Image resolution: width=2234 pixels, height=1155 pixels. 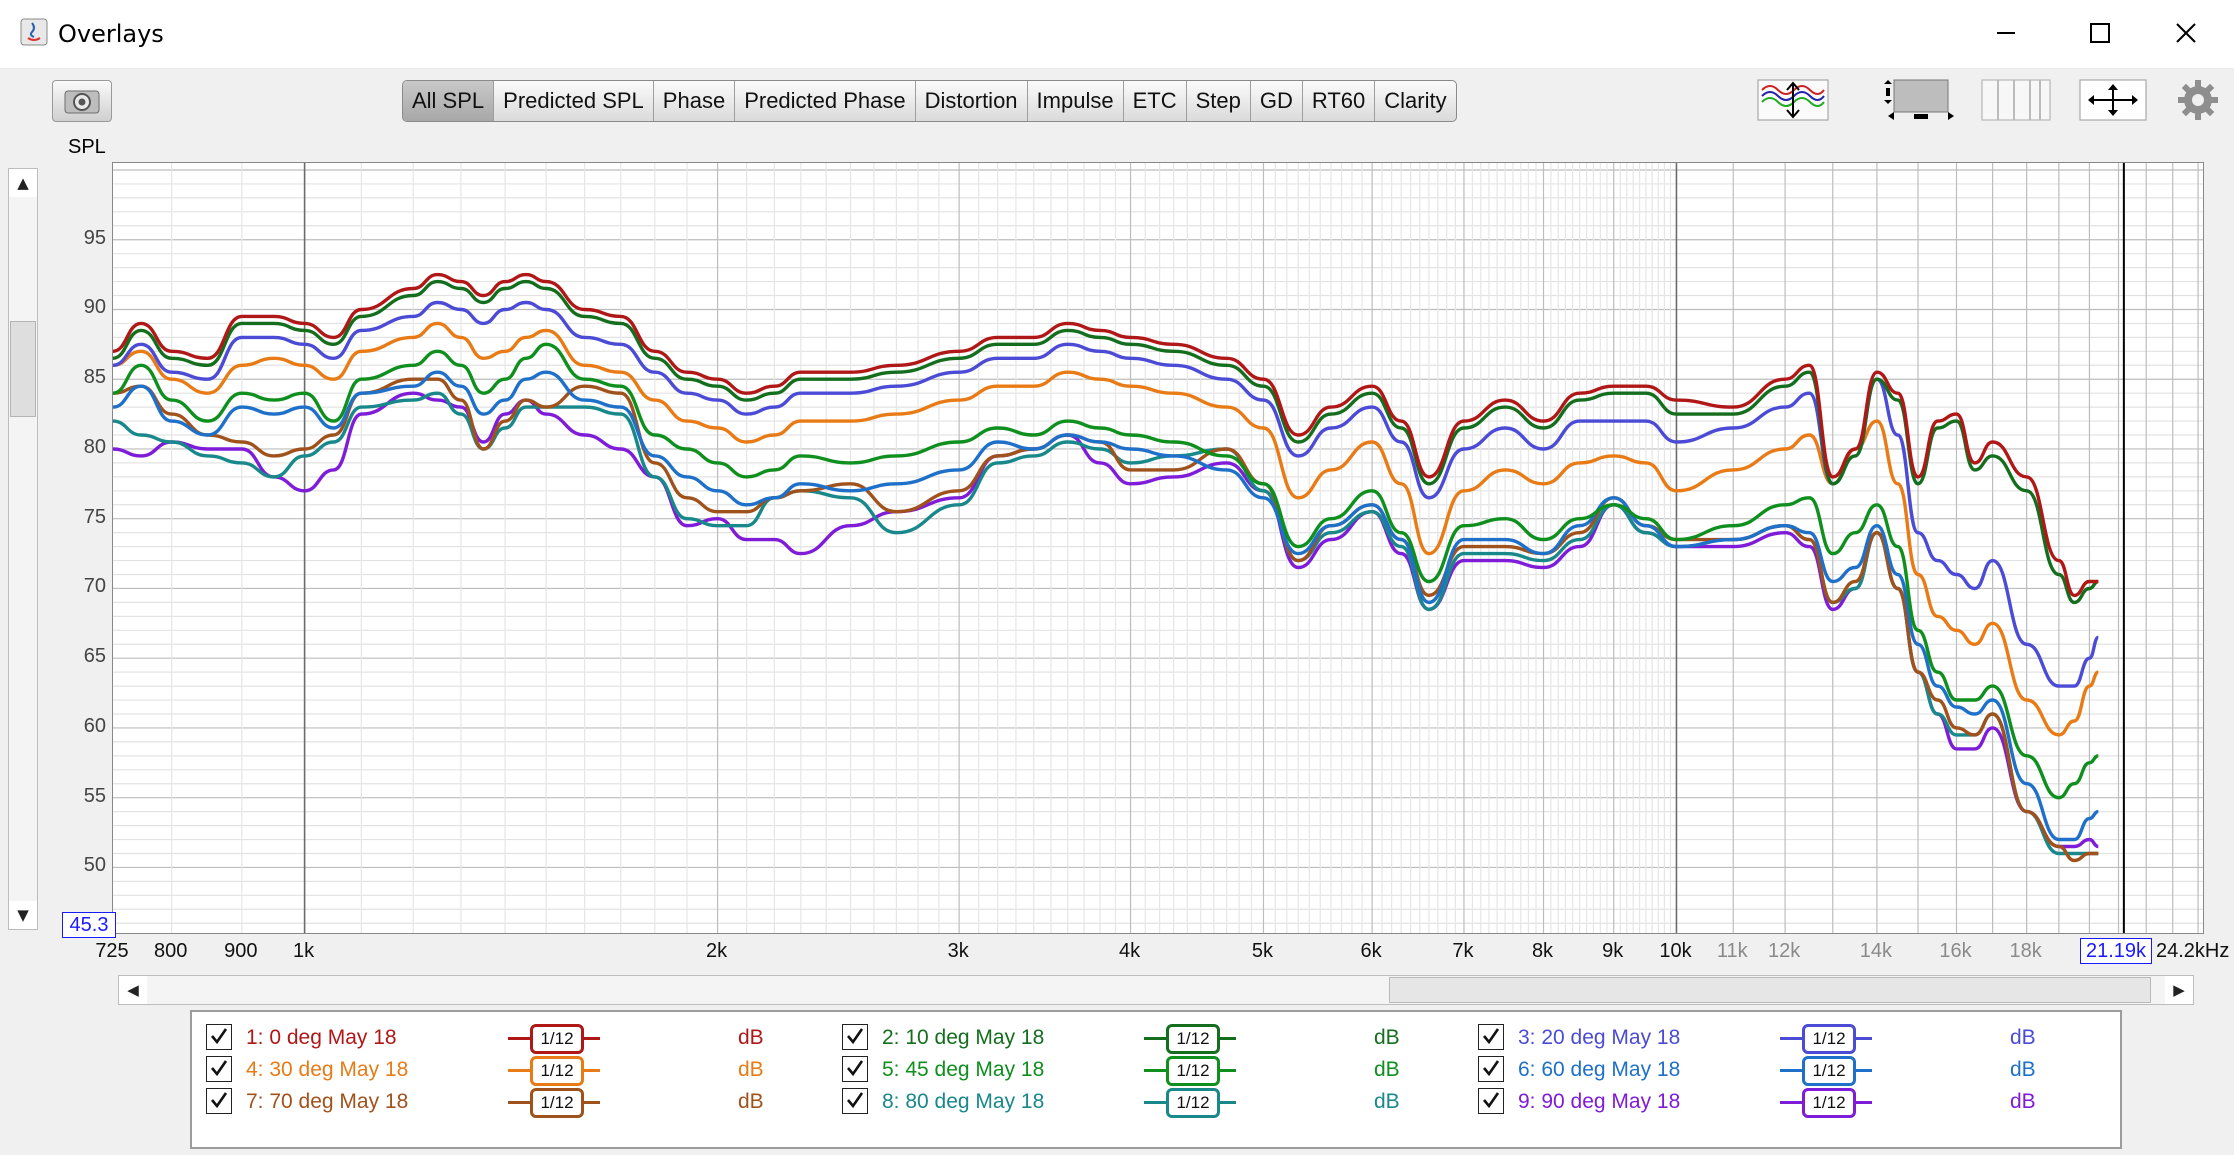 I want to click on pan-arrows-icon, so click(x=2113, y=100).